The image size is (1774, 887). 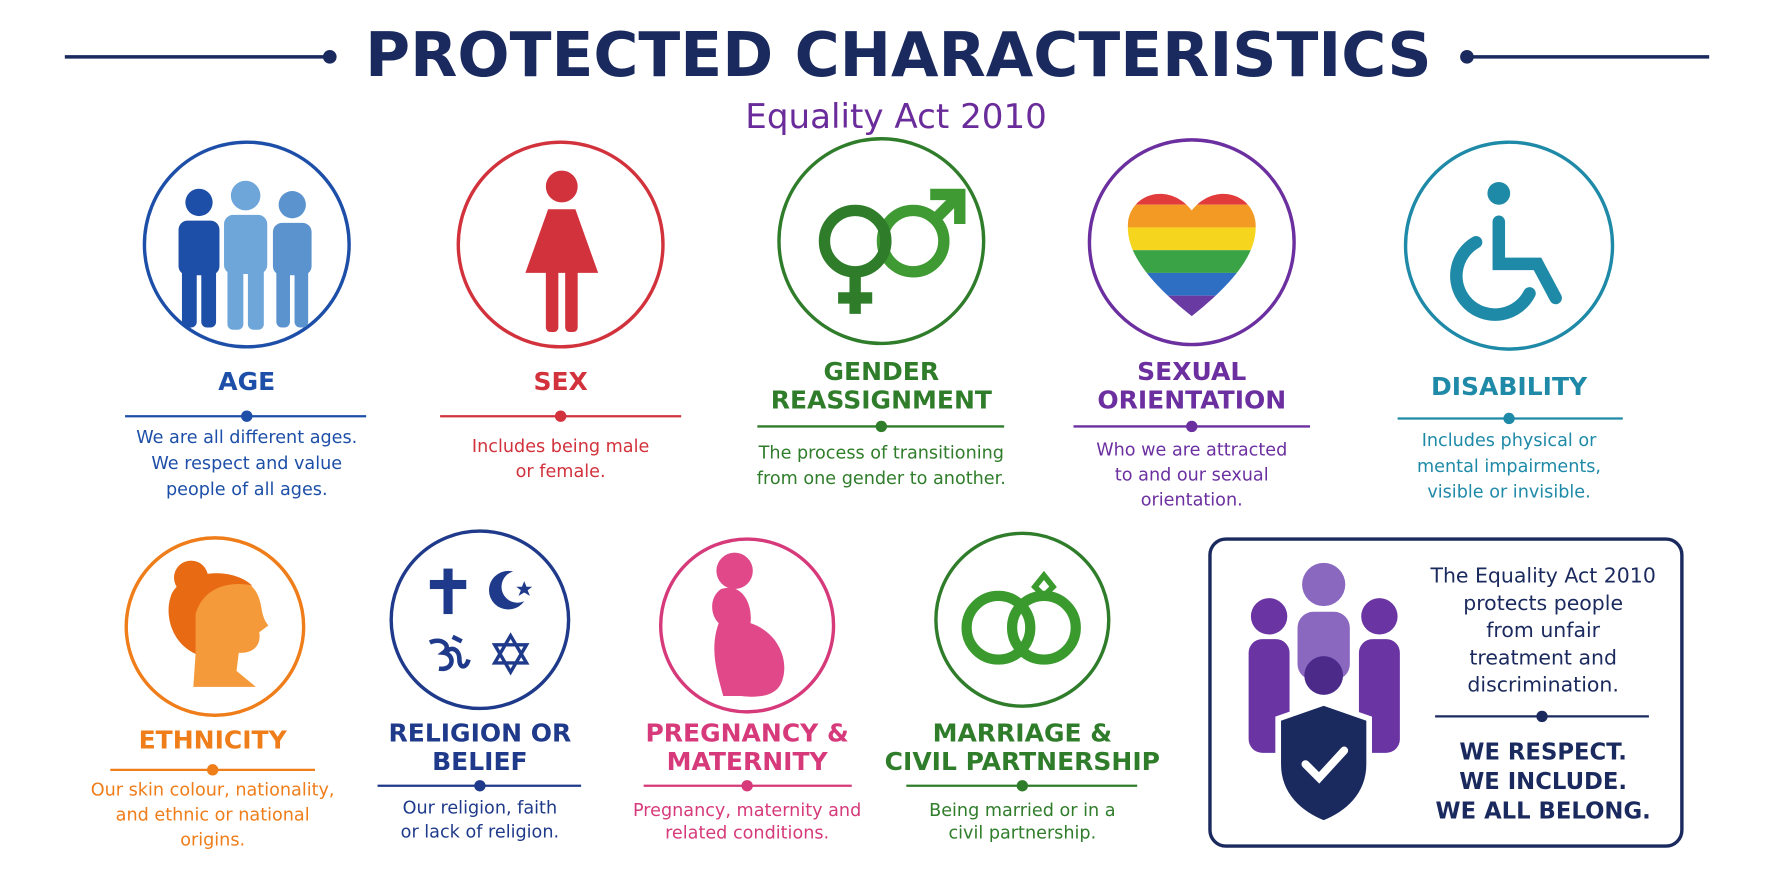 I want to click on item-description: to and our sexual, so click(x=1192, y=475).